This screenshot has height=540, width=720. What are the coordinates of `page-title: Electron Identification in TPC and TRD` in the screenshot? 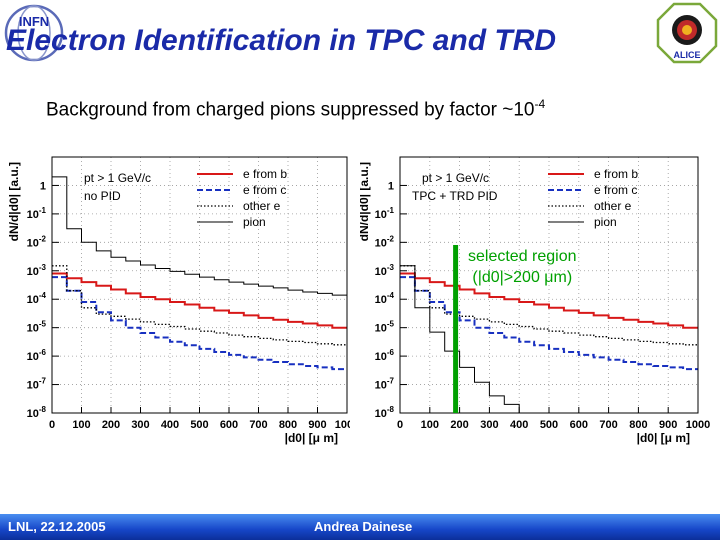 It's located at (281, 40).